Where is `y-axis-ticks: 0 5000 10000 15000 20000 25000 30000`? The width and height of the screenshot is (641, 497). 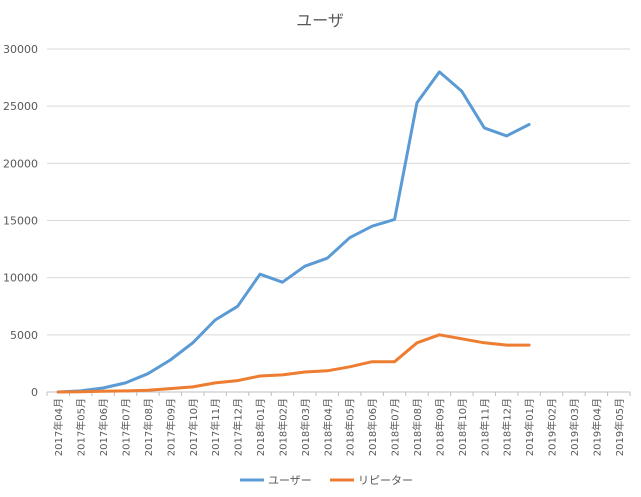
y-axis-ticks: 0 5000 10000 15000 20000 25000 30000 is located at coordinates (20, 221).